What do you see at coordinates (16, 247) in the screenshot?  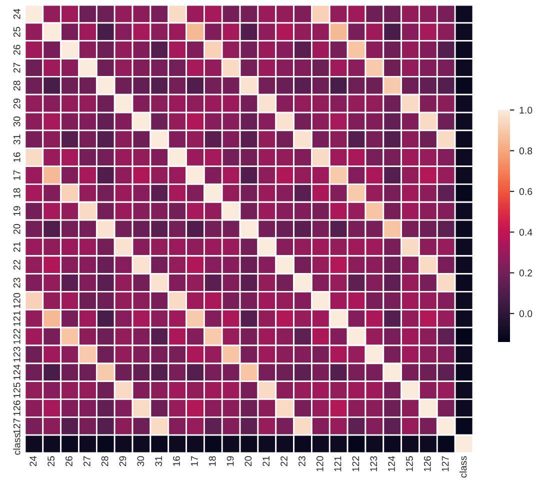 I see `y-tick-label: 21` at bounding box center [16, 247].